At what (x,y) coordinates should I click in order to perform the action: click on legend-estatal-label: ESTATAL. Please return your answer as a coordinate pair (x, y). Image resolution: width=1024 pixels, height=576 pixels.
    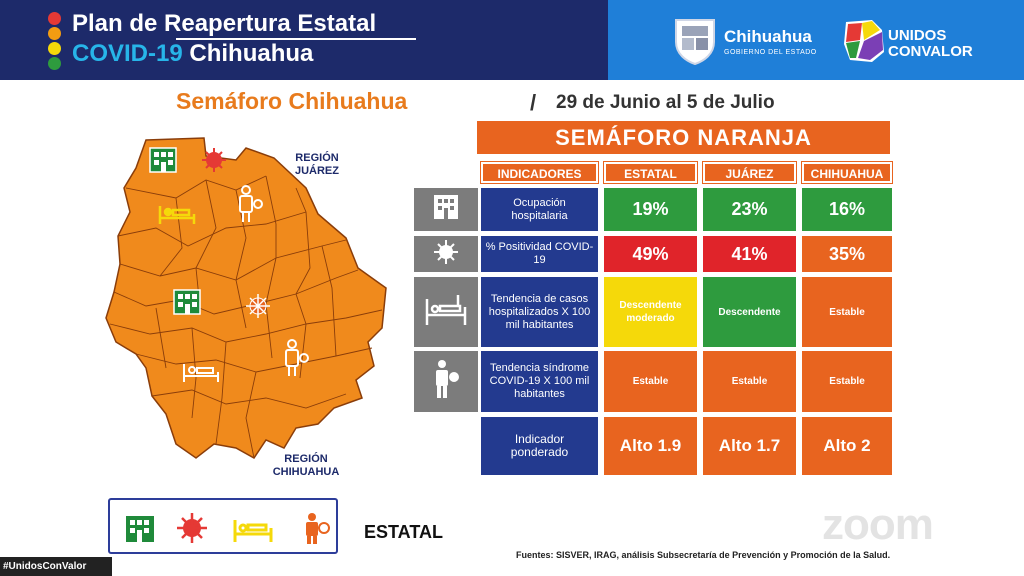
    Looking at the image, I should click on (403, 532).